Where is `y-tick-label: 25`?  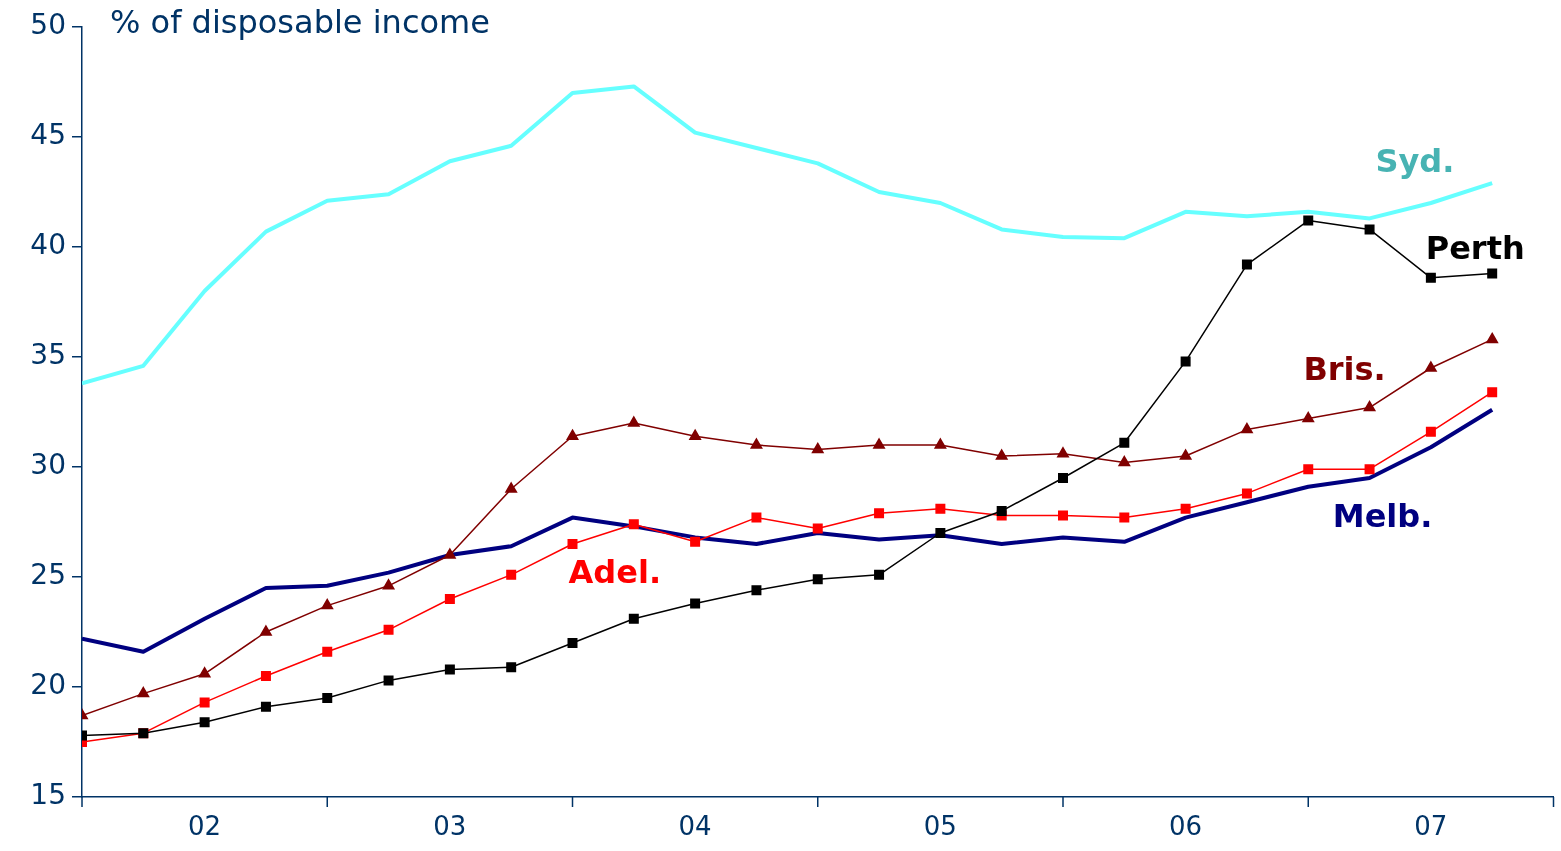 y-tick-label: 25 is located at coordinates (48, 575).